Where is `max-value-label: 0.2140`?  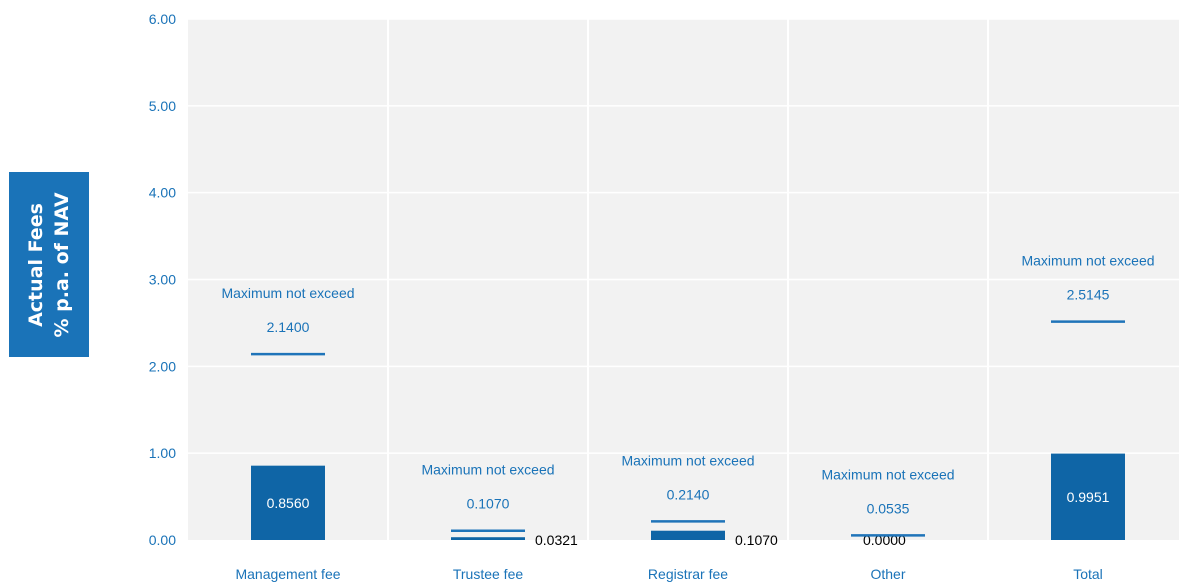 max-value-label: 0.2140 is located at coordinates (688, 494).